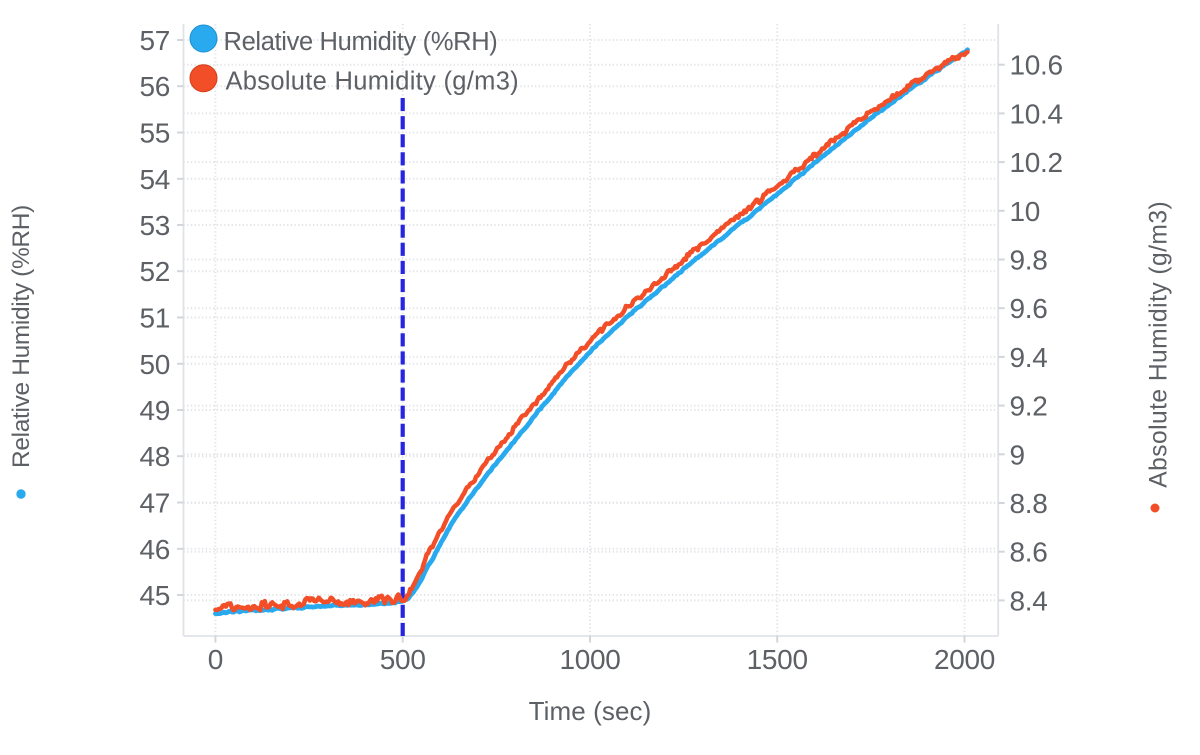 The width and height of the screenshot is (1200, 755). Describe the element at coordinates (1029, 357) in the screenshot. I see `svg-text: 9.4` at that location.